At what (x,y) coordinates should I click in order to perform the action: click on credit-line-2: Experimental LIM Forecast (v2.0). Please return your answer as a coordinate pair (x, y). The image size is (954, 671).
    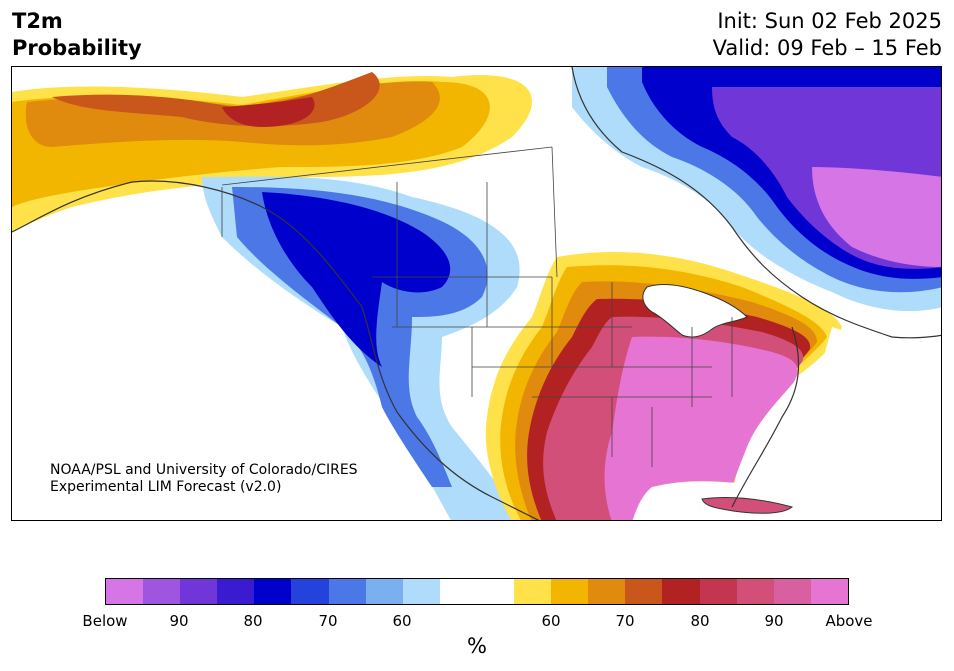
    Looking at the image, I should click on (166, 487).